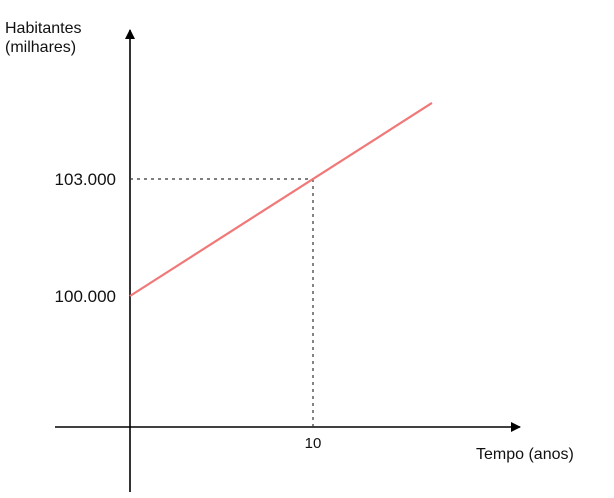 The height and width of the screenshot is (498, 614). What do you see at coordinates (85, 296) in the screenshot?
I see `y-tick-label-100.000: 100.000` at bounding box center [85, 296].